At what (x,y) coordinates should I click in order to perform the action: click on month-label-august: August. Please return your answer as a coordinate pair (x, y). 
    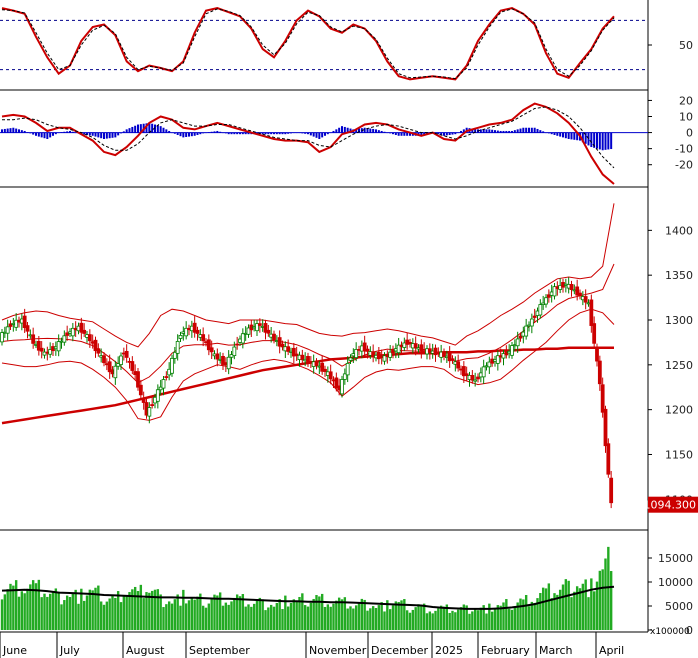
    Looking at the image, I should click on (145, 650).